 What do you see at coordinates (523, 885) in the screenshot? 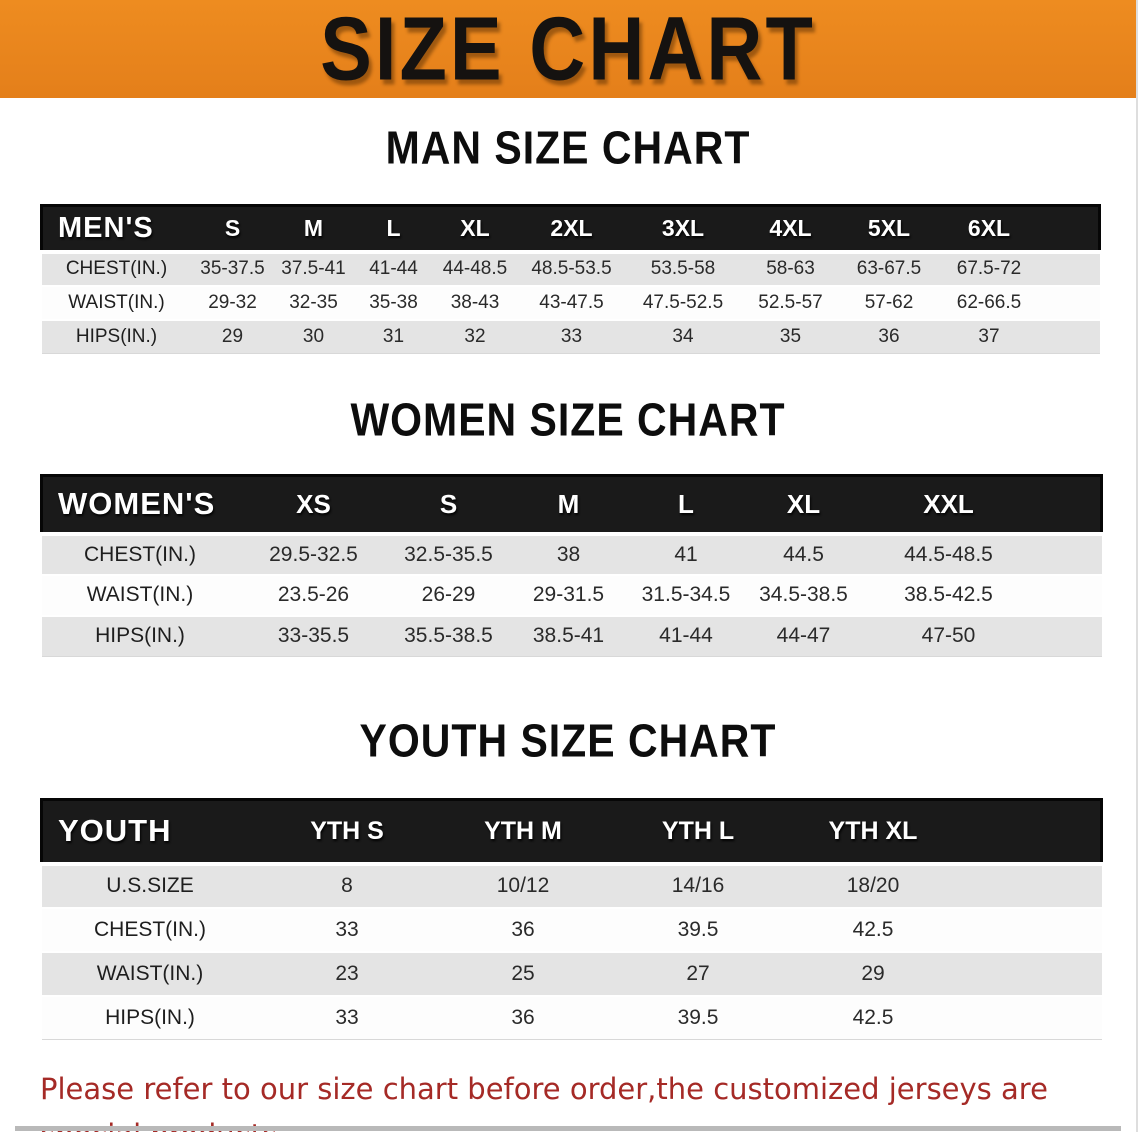
I see `size-value-cell: 10/12` at bounding box center [523, 885].